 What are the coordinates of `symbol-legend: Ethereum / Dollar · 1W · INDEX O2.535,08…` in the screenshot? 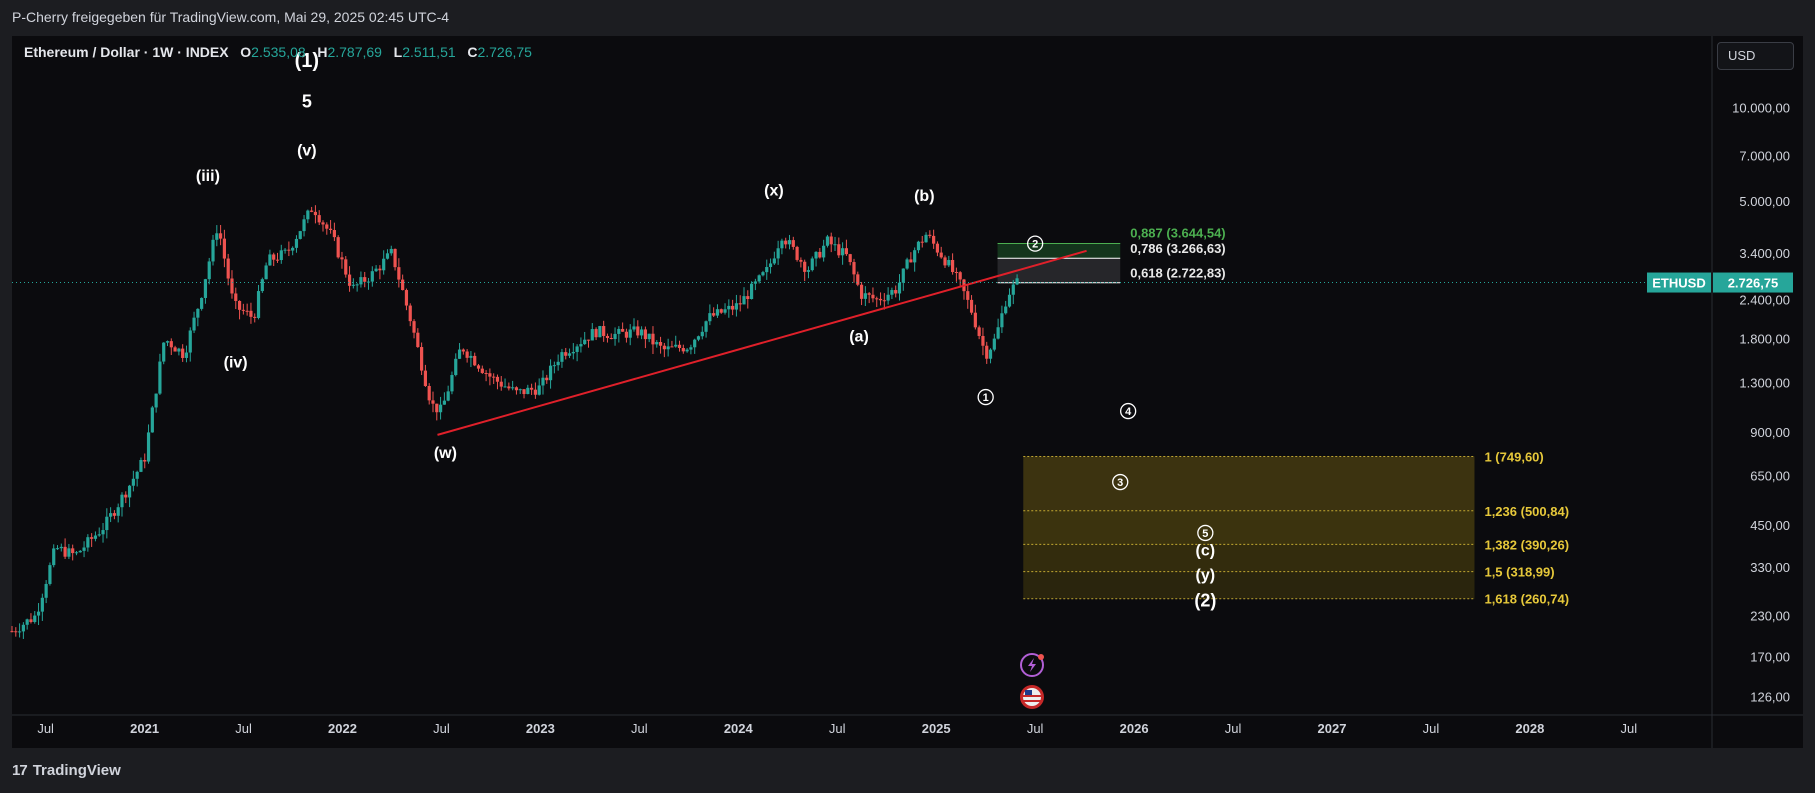 It's located at (278, 52).